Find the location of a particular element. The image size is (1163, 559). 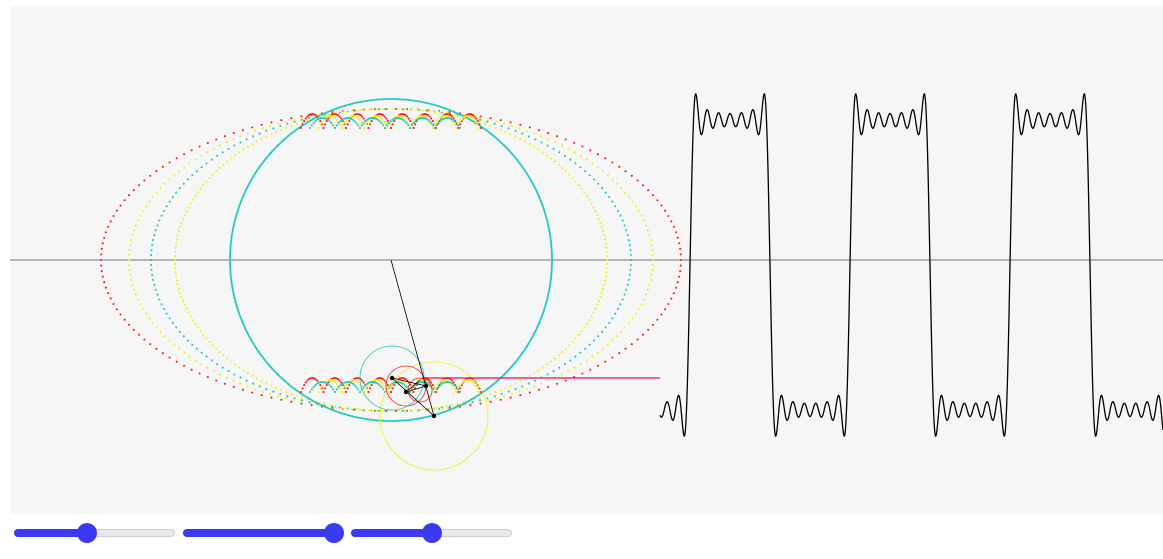

trace-cyan-scallops-bottom is located at coordinates (385, 387).